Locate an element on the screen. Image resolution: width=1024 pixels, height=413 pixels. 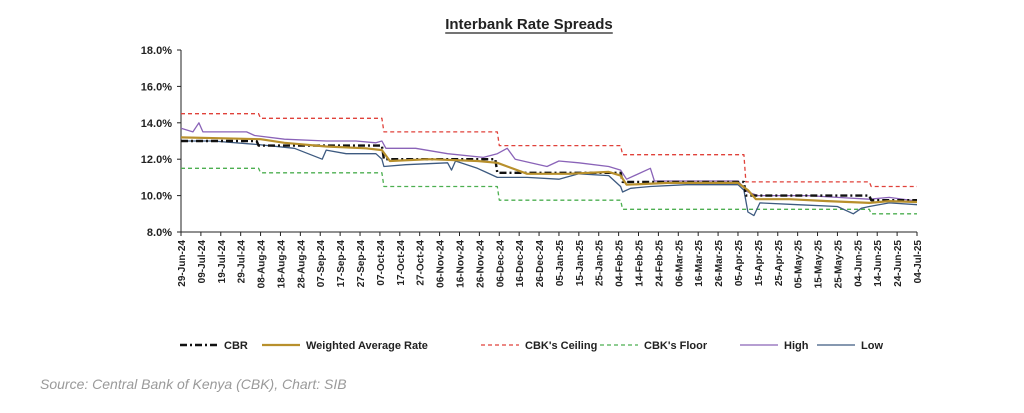
x-tick-label: 06-Mar-25 is located at coordinates (679, 263).